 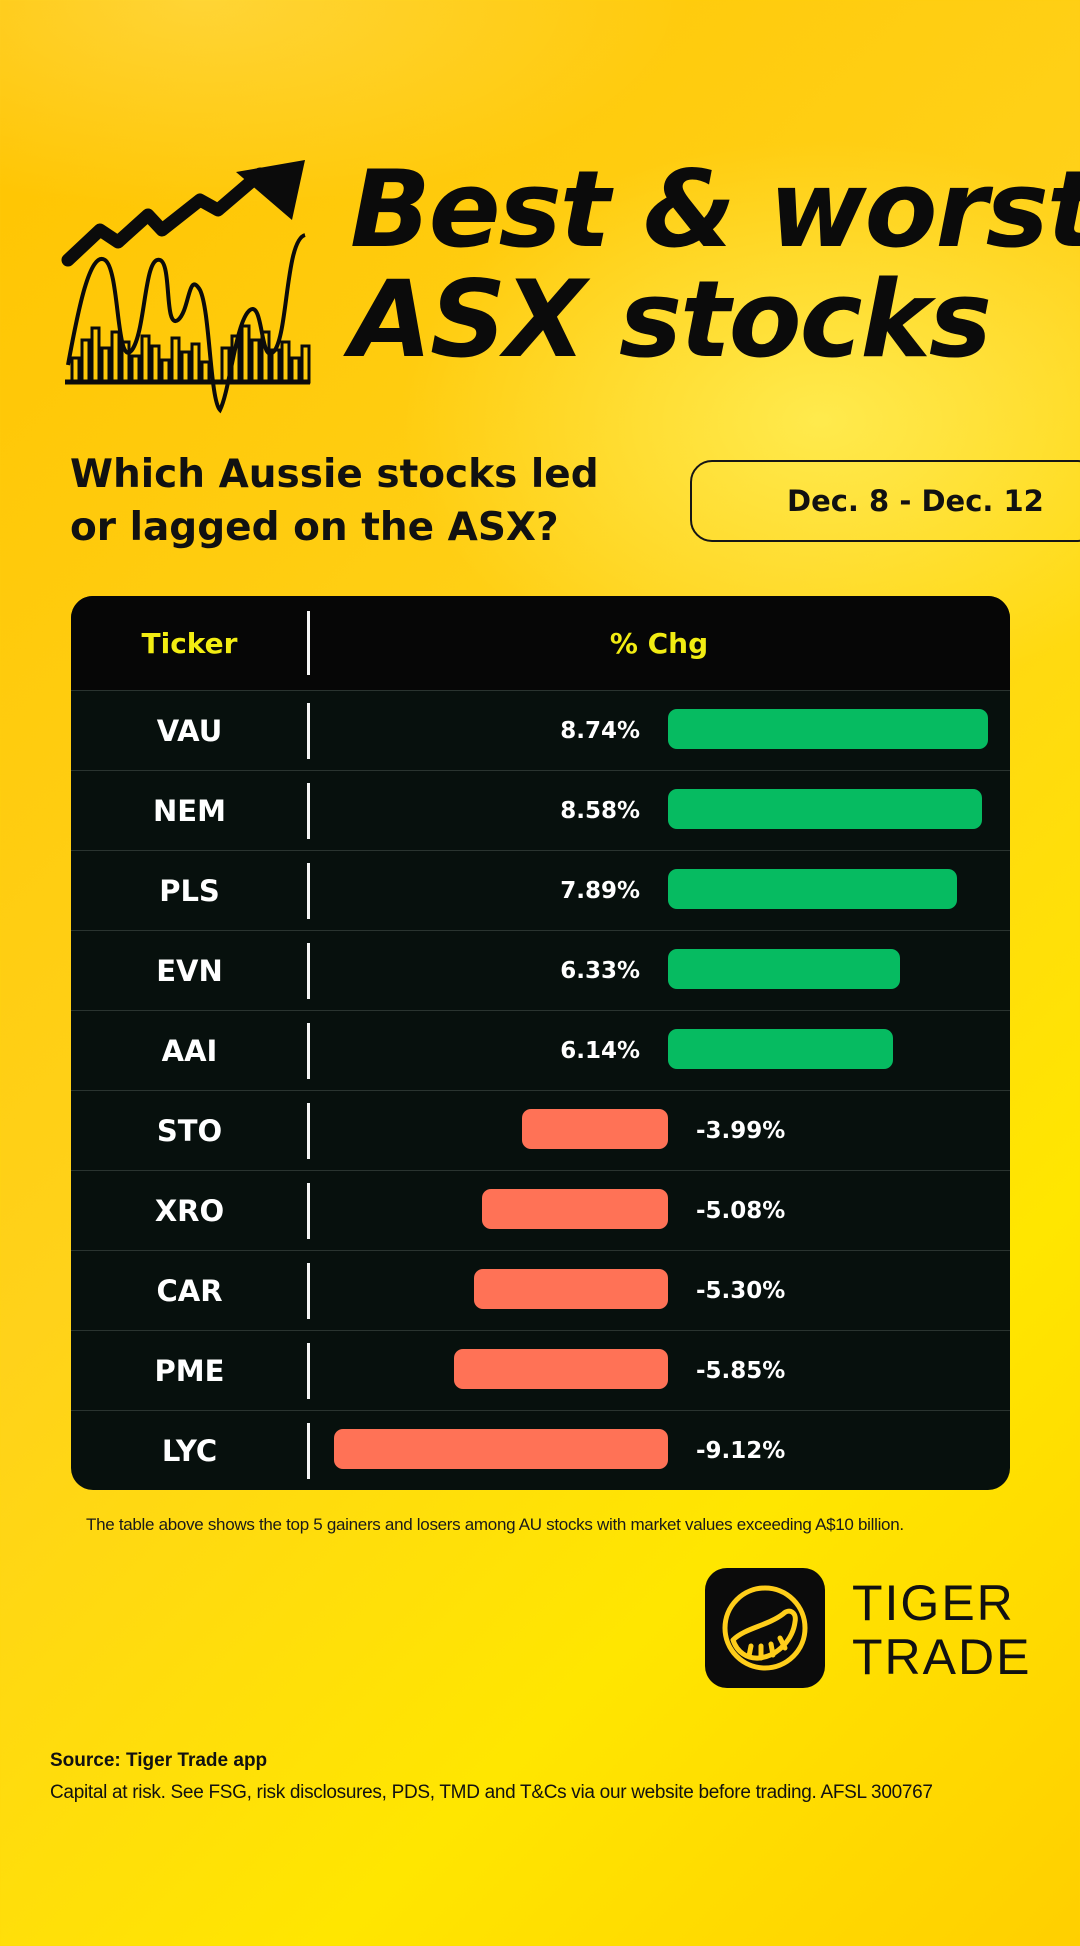 I want to click on title-line-2: ASX stocks, so click(x=671, y=319).